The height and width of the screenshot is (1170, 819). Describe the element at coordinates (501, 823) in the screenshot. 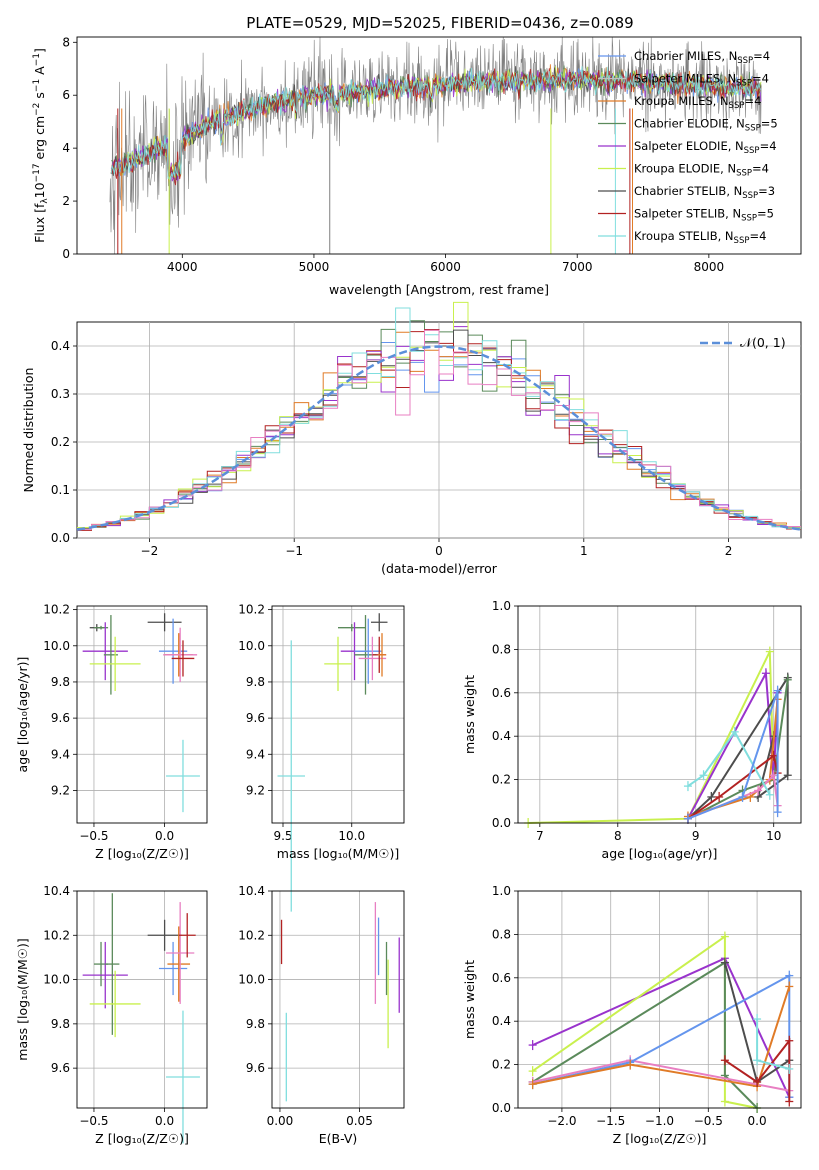

I see `y-tick-label: 0.0` at that location.